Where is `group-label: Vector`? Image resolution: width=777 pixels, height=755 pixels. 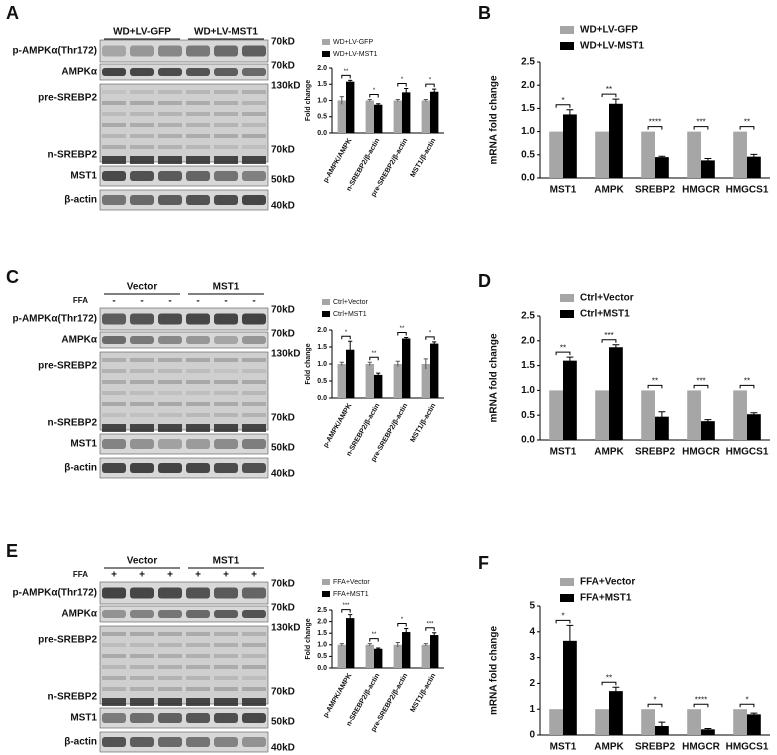
group-label: Vector is located at coordinates (142, 561).